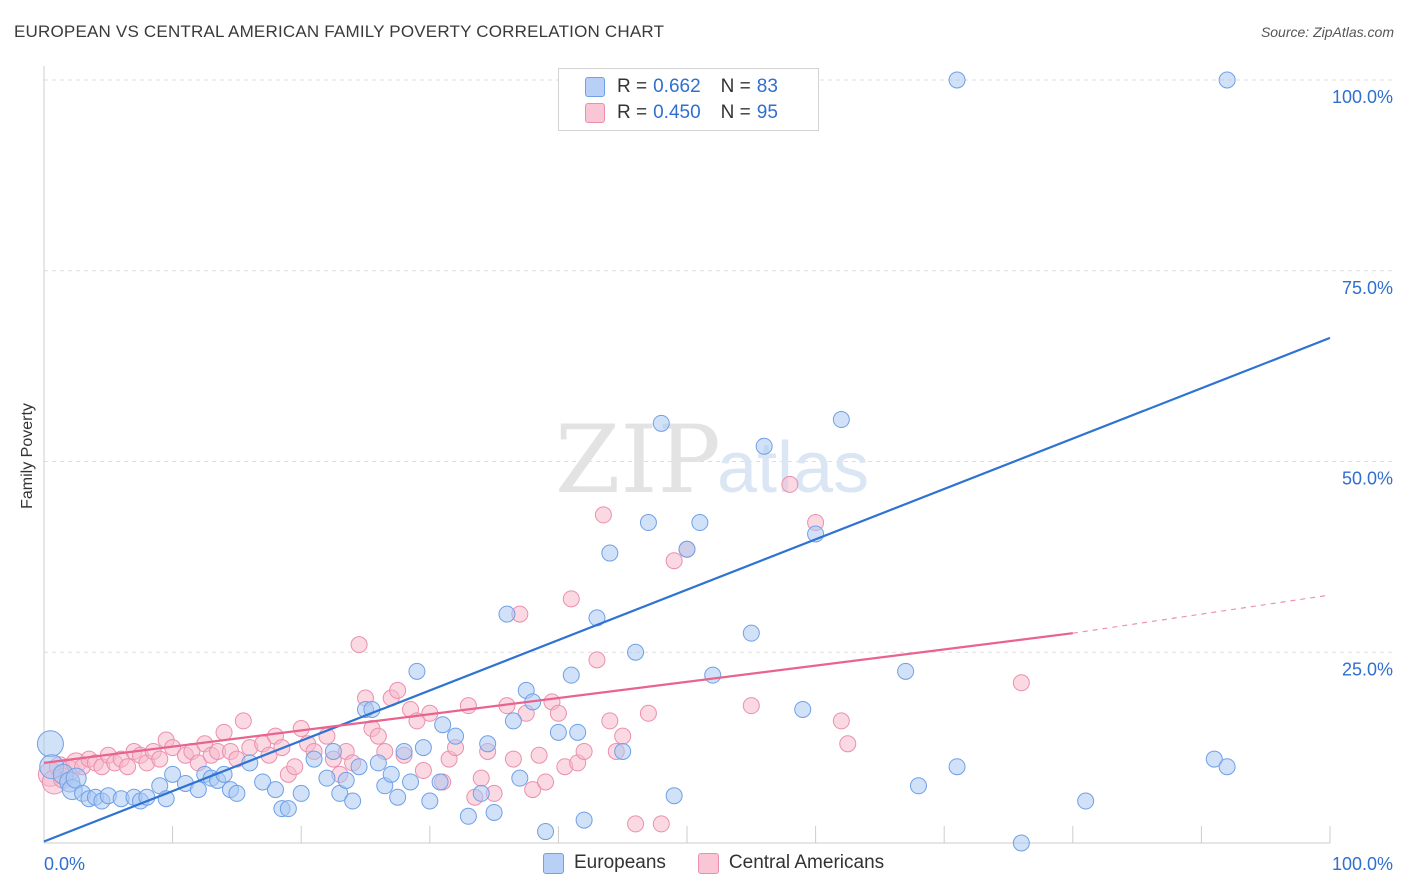 The image size is (1406, 892). Describe the element at coordinates (620, 862) in the screenshot. I see `legend-label-europeans: Europeans` at that location.